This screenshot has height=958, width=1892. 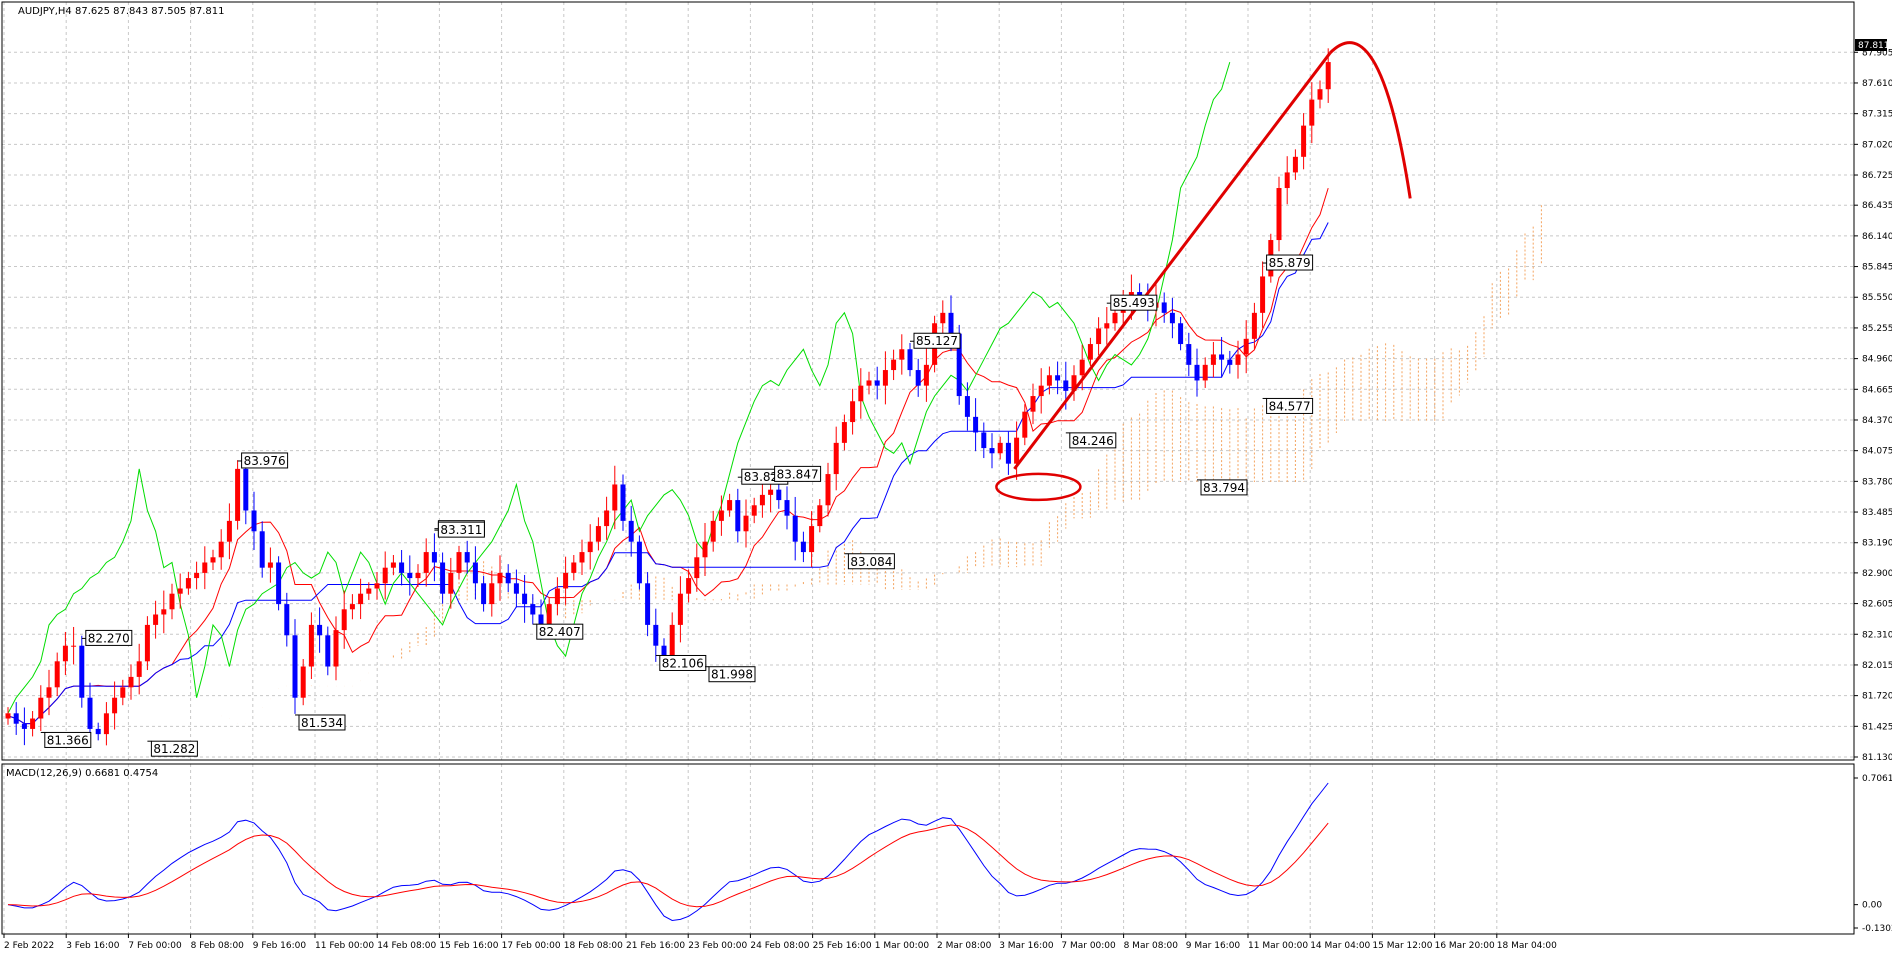 I want to click on y-tick-label: 86.725, so click(x=1877, y=176).